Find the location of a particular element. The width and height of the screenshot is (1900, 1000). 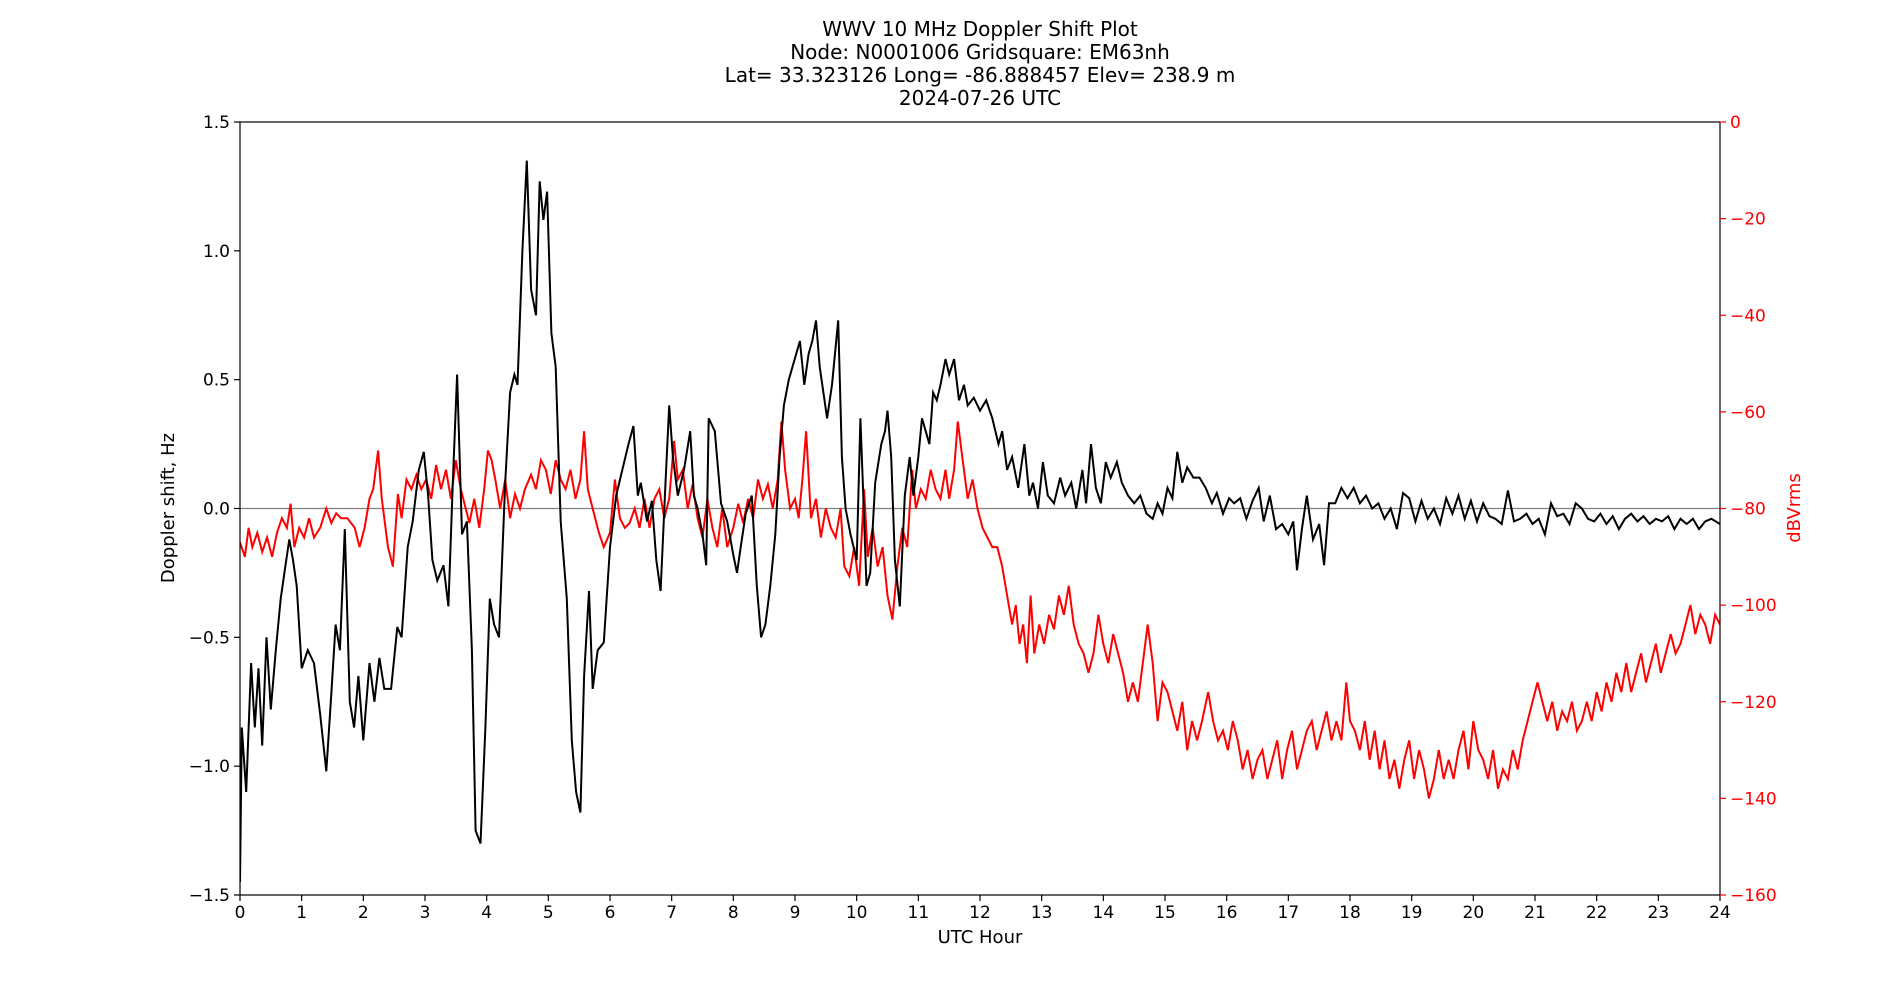

x-tick-label: 7 is located at coordinates (671, 913).